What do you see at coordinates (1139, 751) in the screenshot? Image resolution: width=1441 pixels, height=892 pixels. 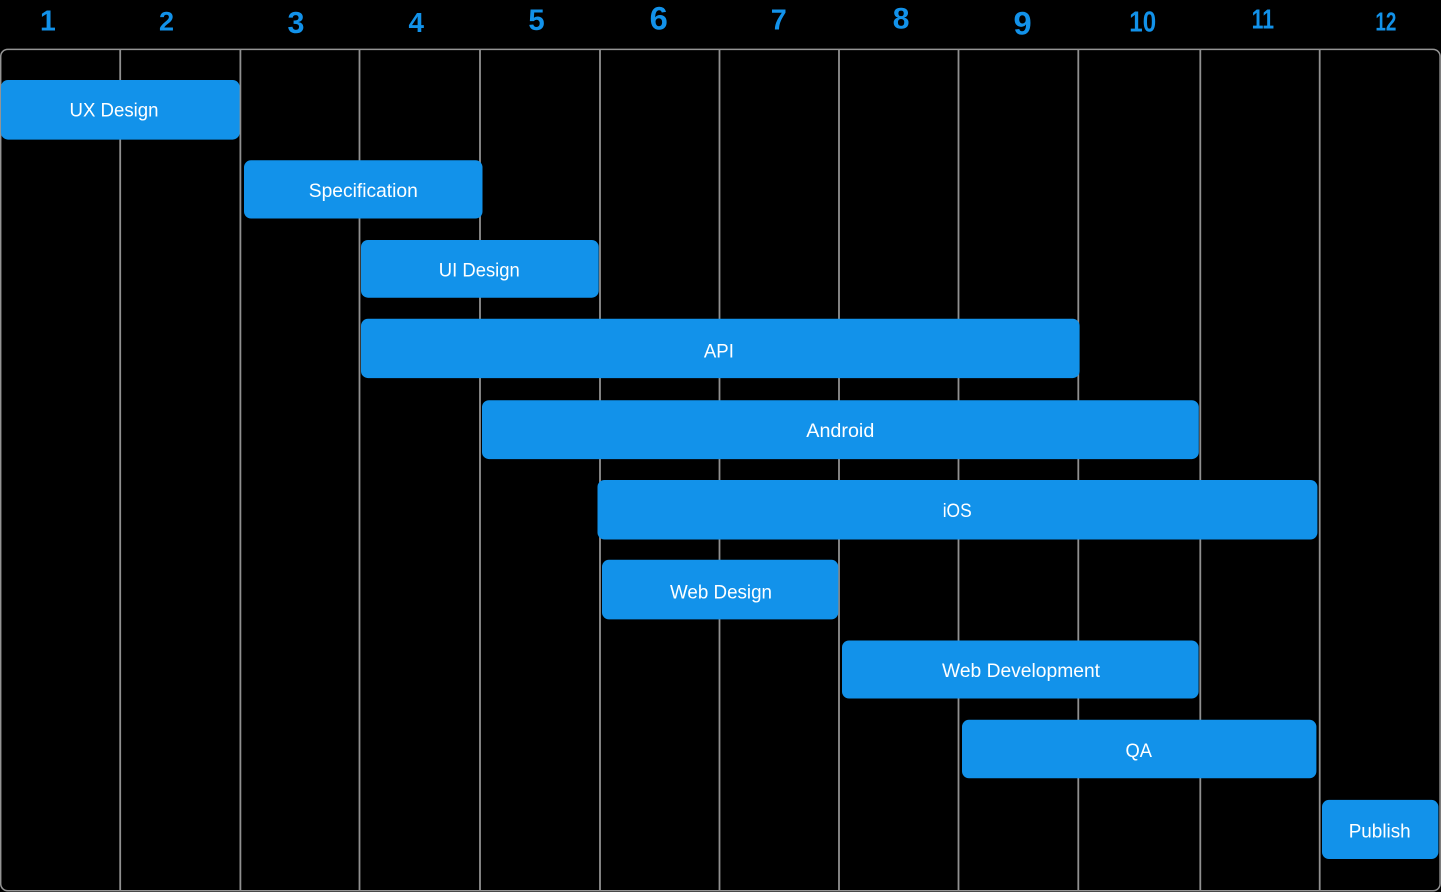 I see `svg-text: QA` at bounding box center [1139, 751].